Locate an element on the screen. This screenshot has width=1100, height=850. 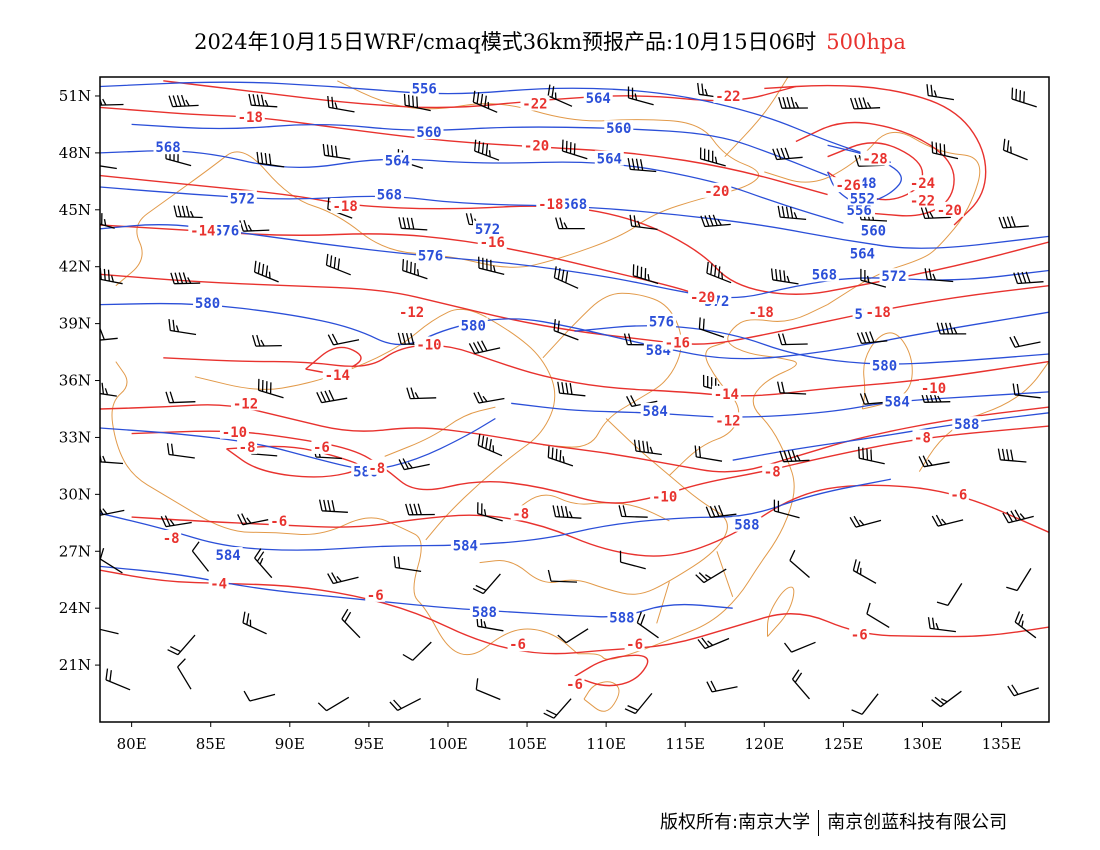
height-label: 580 is located at coordinates (207, 304).